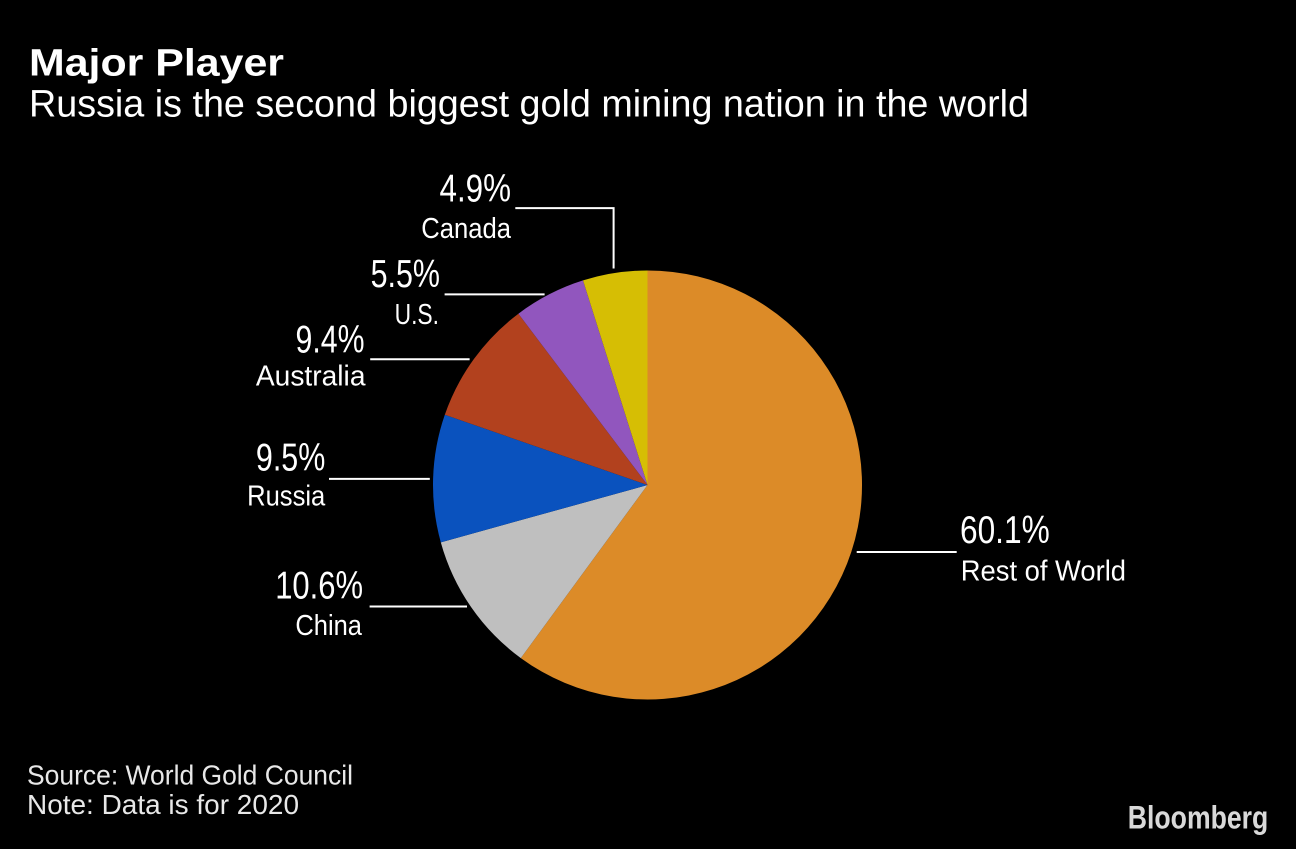 The width and height of the screenshot is (1296, 849). Describe the element at coordinates (330, 340) in the screenshot. I see `svg-text: 9.4%` at that location.